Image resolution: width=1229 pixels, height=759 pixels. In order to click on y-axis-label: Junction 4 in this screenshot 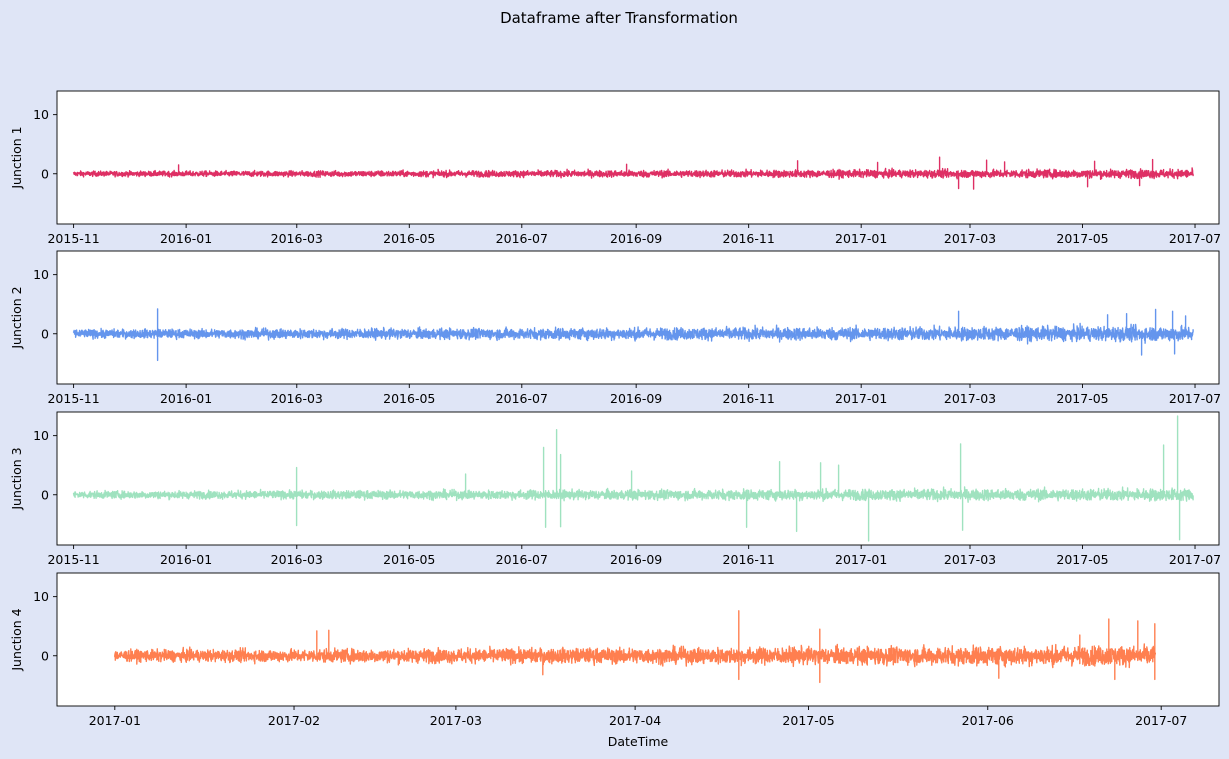, I will do `click(16, 639)`.